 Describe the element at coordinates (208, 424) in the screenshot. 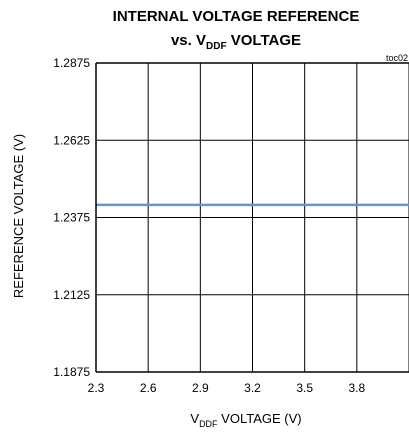

I see `xlabel-subscript: DDF` at that location.